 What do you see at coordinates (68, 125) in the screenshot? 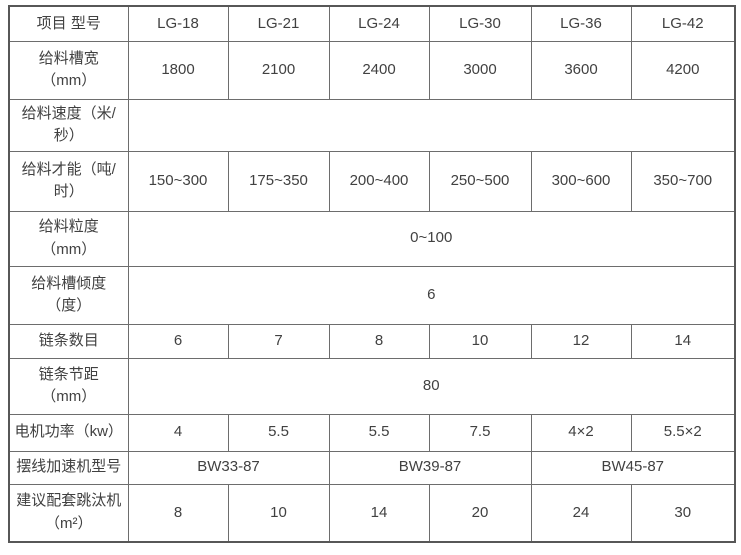
I see `spec-label-cell: 给料速度（米/ 秒）` at bounding box center [68, 125].